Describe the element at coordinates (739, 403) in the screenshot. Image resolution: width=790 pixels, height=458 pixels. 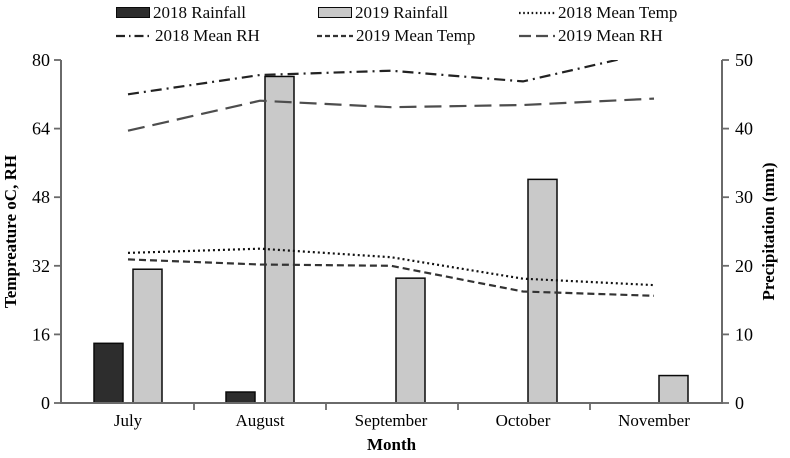
I see `right-tick-label-0: 0` at that location.